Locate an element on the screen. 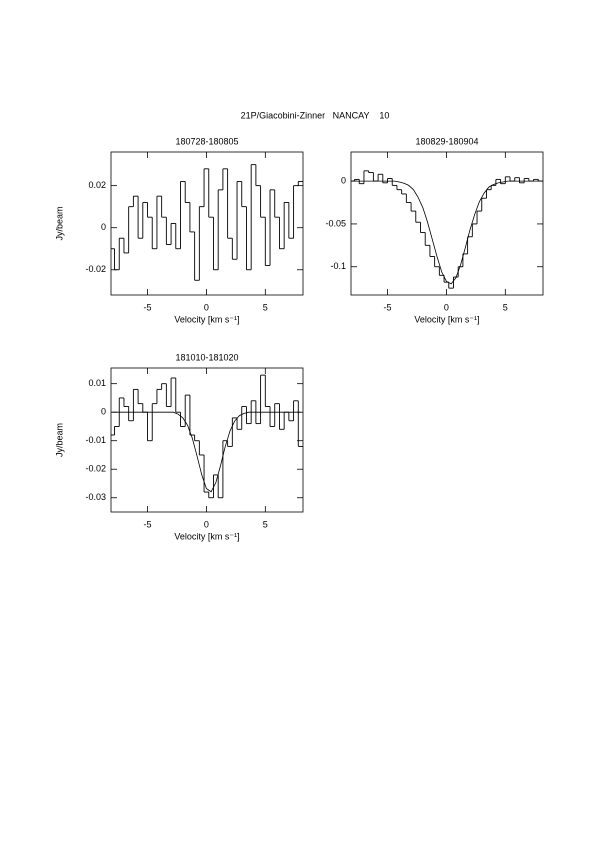 Image resolution: width=595 pixels, height=842 pixels. page-title: 21P/Giacobini-Zinner NANCAY 10 is located at coordinates (315, 115).